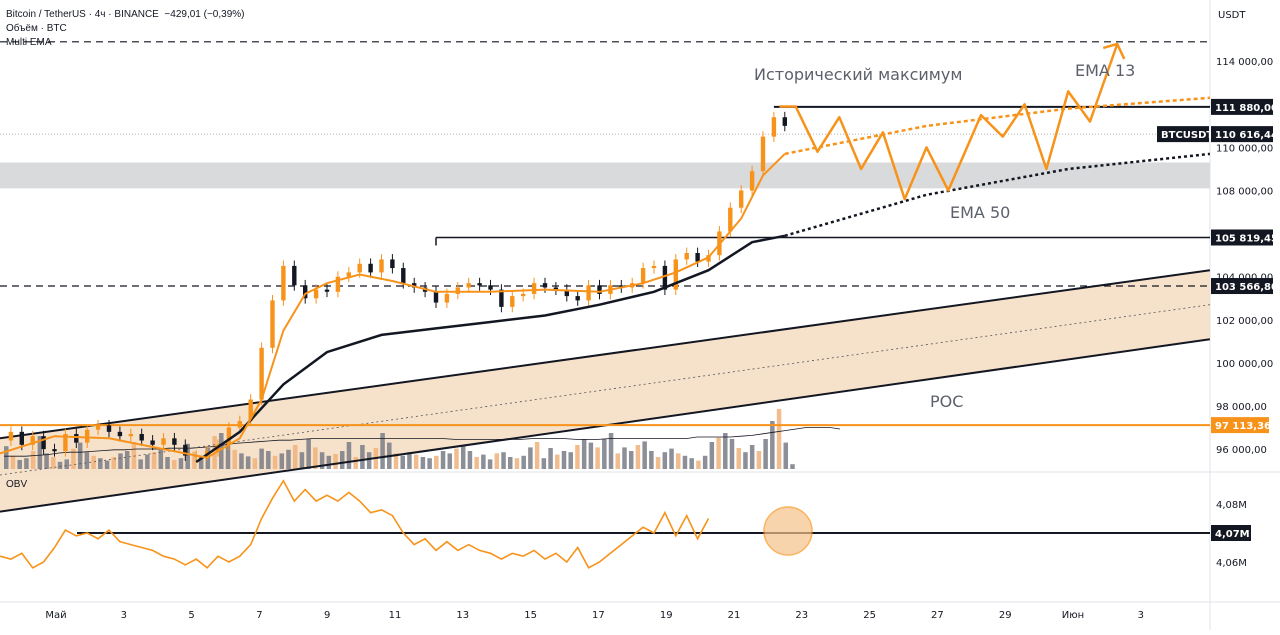 Image resolution: width=1280 pixels, height=635 pixels. Describe the element at coordinates (36, 28) in the screenshot. I see `volume-legend: Объём · BTC` at that location.